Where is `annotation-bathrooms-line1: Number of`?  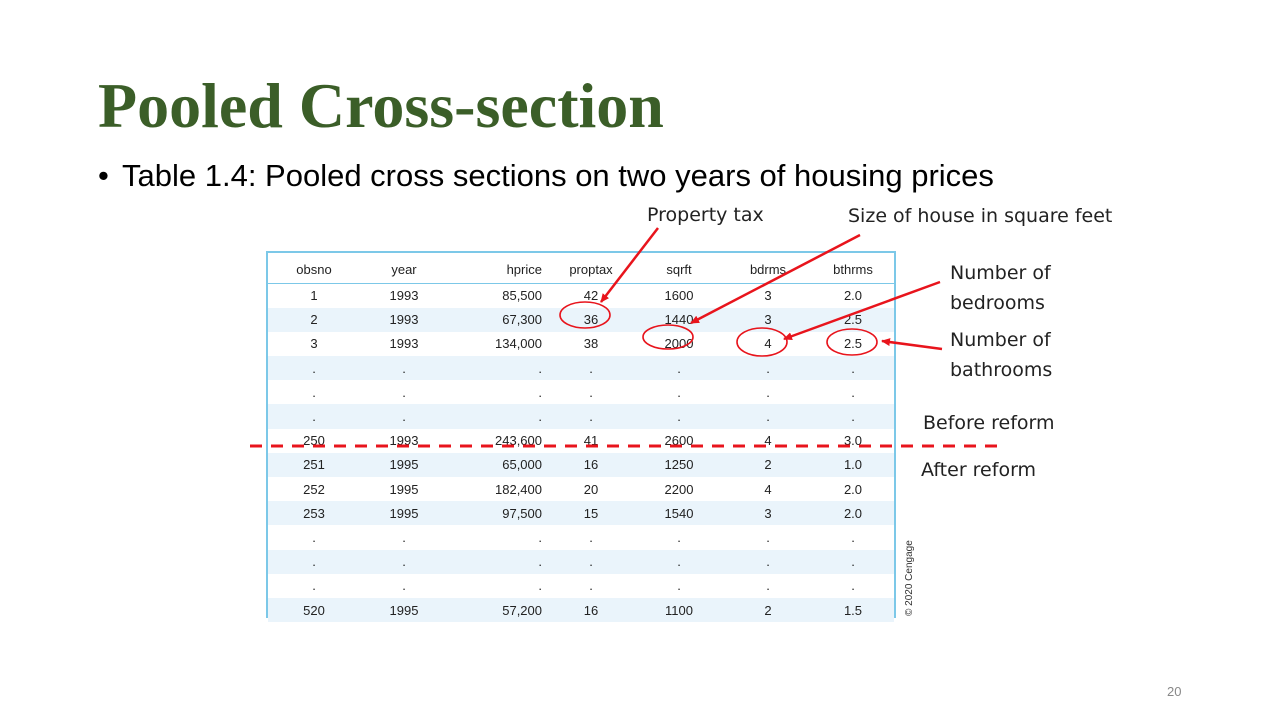 annotation-bathrooms-line1: Number of is located at coordinates (1000, 340).